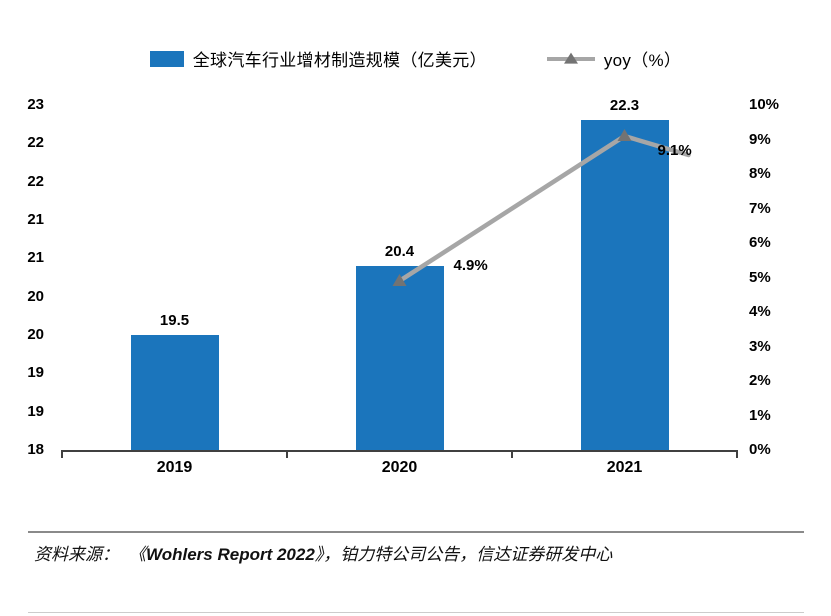  I want to click on source-open-bracket: 《, so click(137, 555).